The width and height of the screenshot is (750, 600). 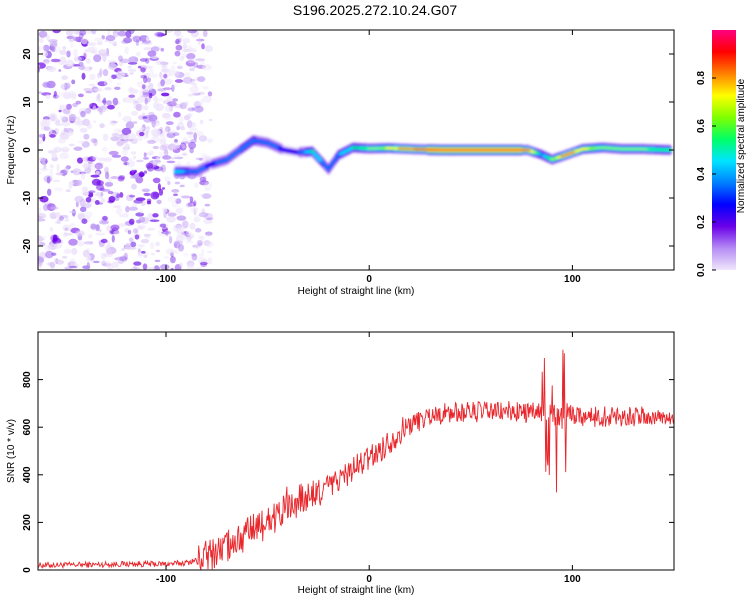 What do you see at coordinates (318, 158) in the screenshot?
I see `ridge-segment` at bounding box center [318, 158].